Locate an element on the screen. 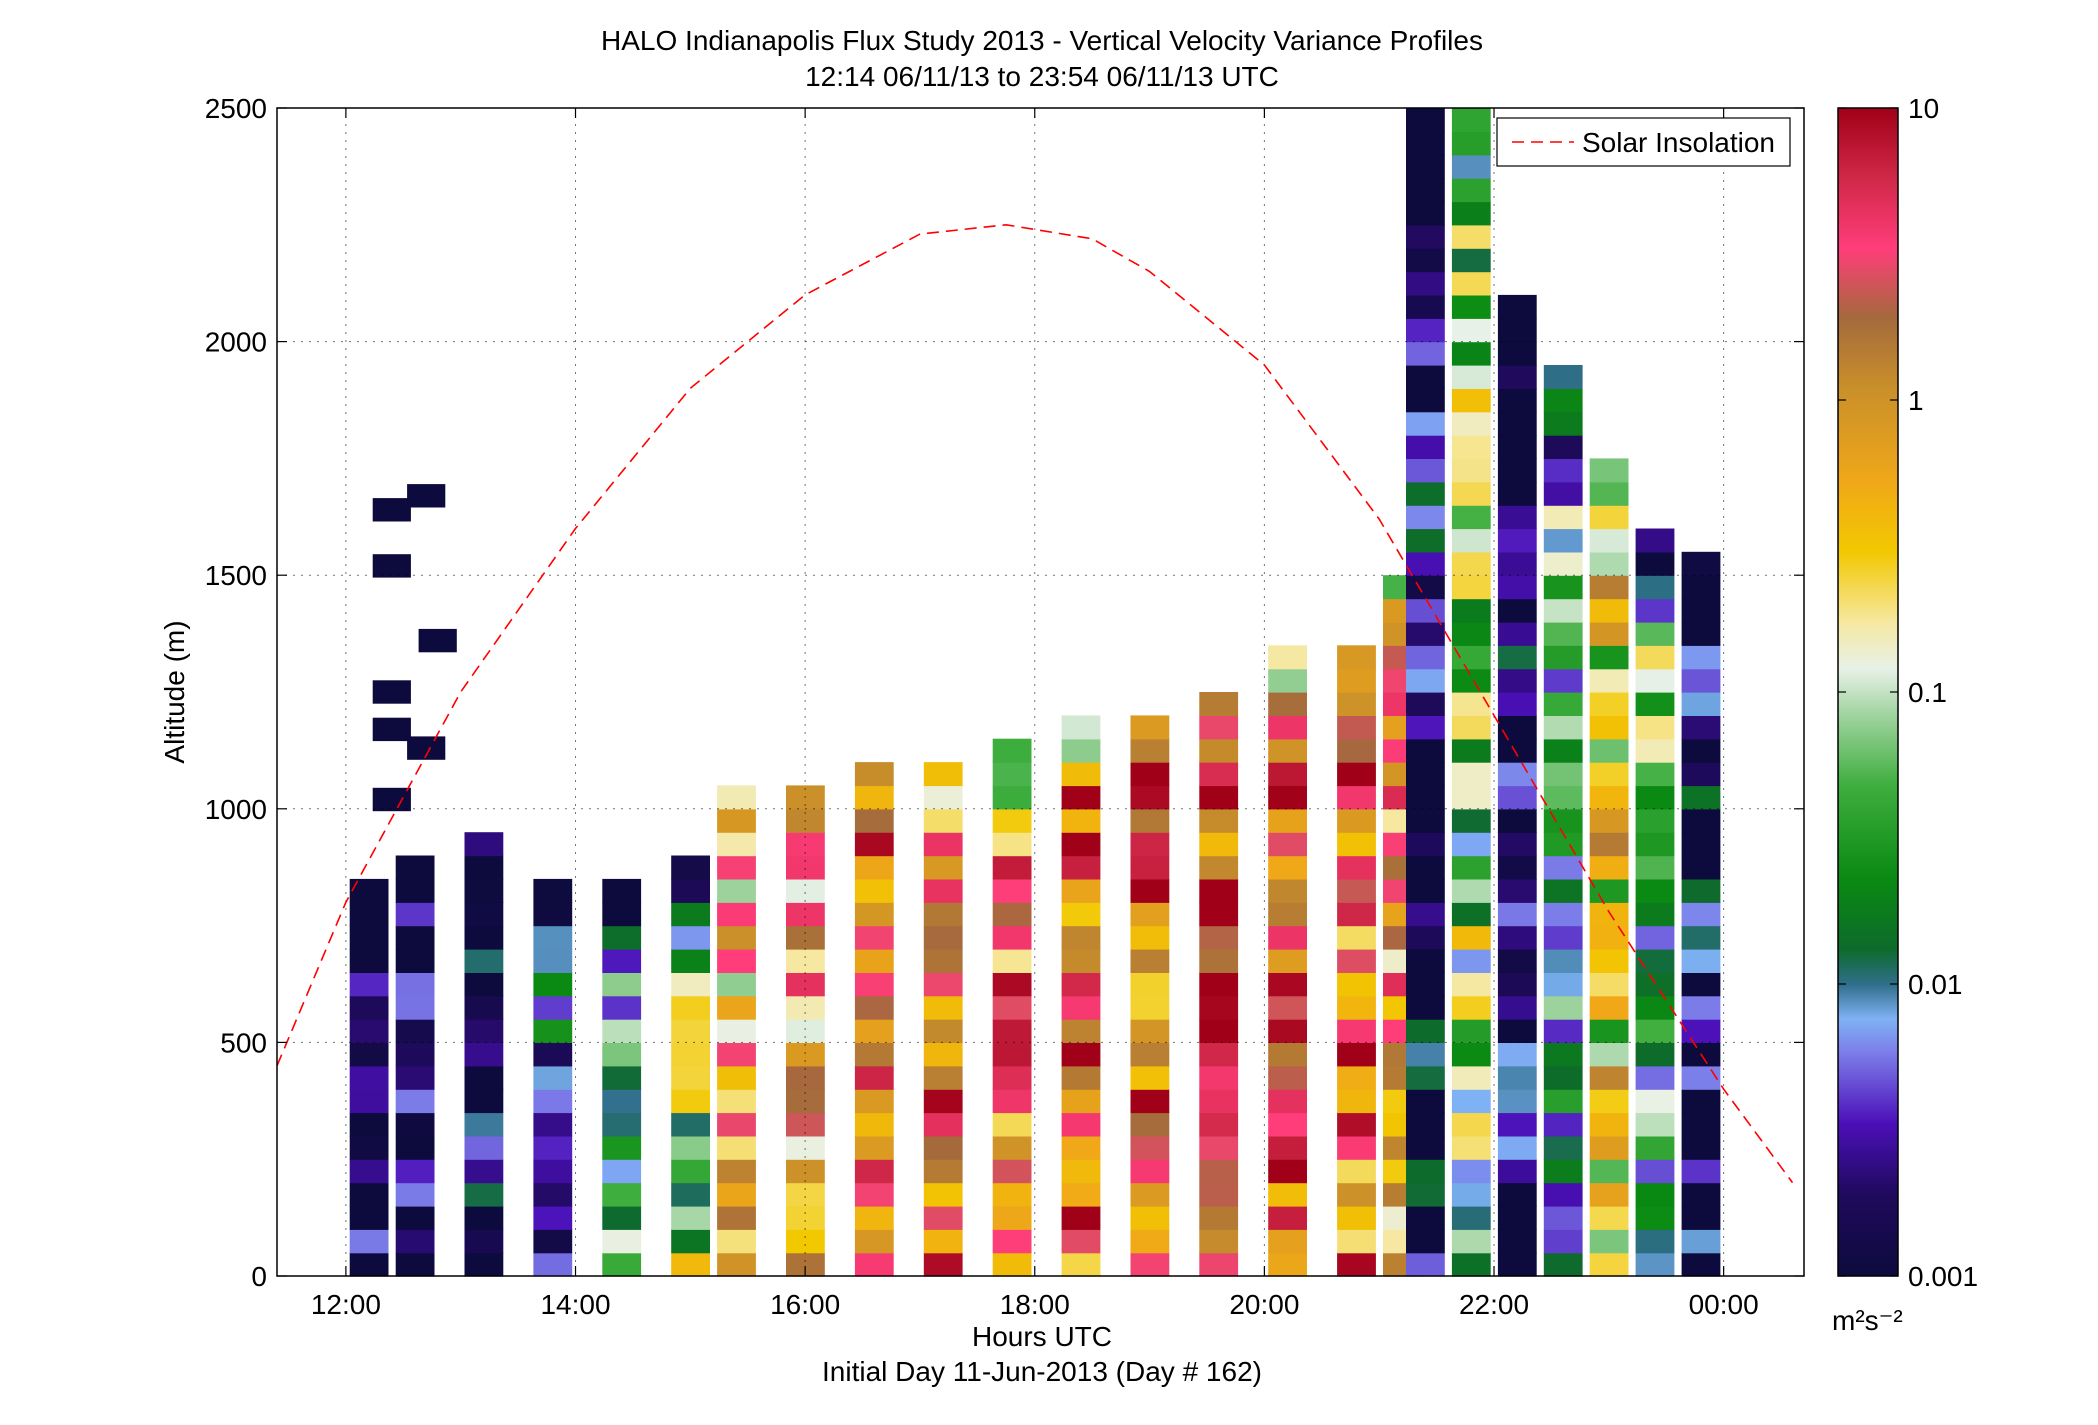 The image size is (2098, 1425). x-tick-label: 12:00 is located at coordinates (346, 1304).